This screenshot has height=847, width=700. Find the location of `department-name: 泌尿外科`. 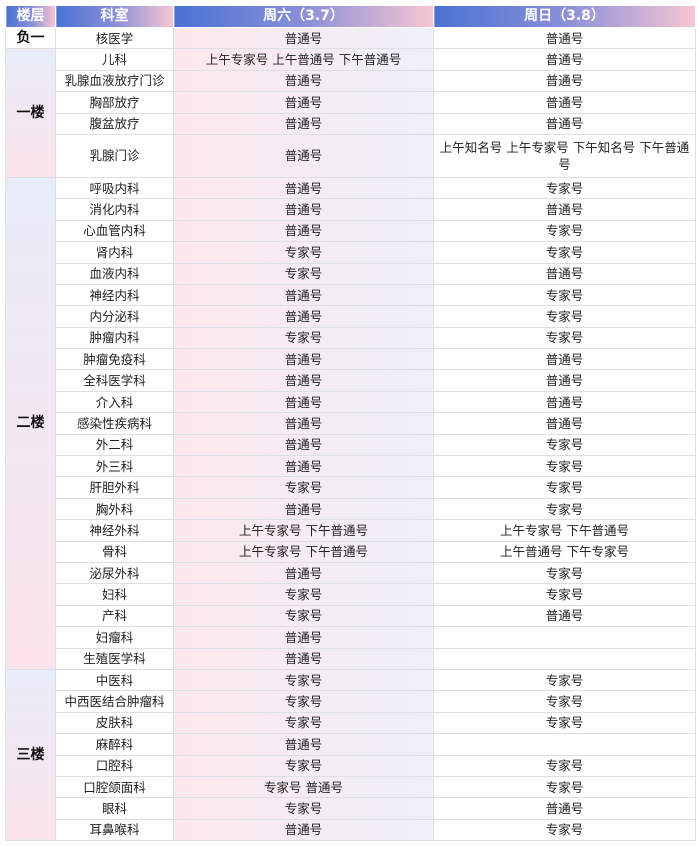

department-name: 泌尿外科 is located at coordinates (114, 573).